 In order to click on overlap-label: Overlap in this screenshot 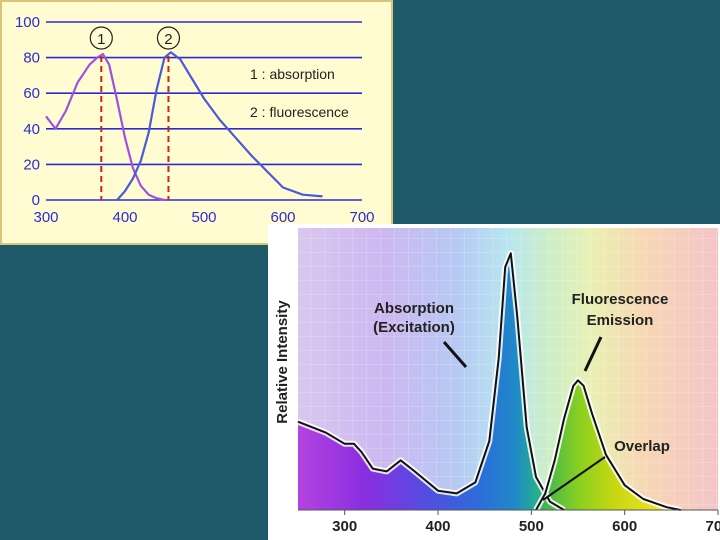, I will do `click(642, 446)`.